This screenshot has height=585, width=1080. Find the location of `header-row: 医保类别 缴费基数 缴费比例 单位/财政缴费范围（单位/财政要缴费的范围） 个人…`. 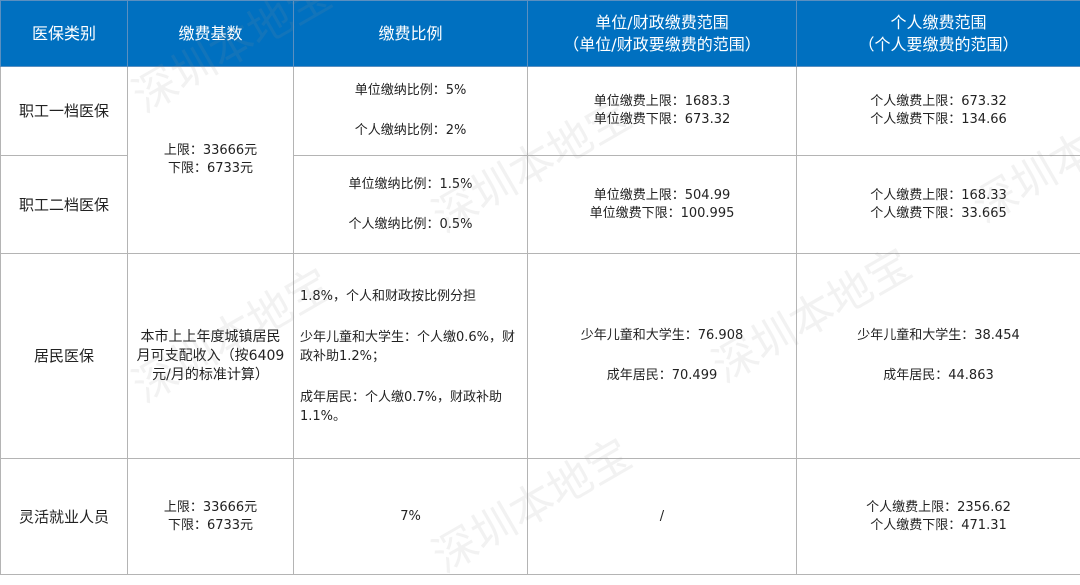

header-row: 医保类别 缴费基数 缴费比例 单位/财政缴费范围（单位/财政要缴费的范围） 个人… is located at coordinates (540, 34).